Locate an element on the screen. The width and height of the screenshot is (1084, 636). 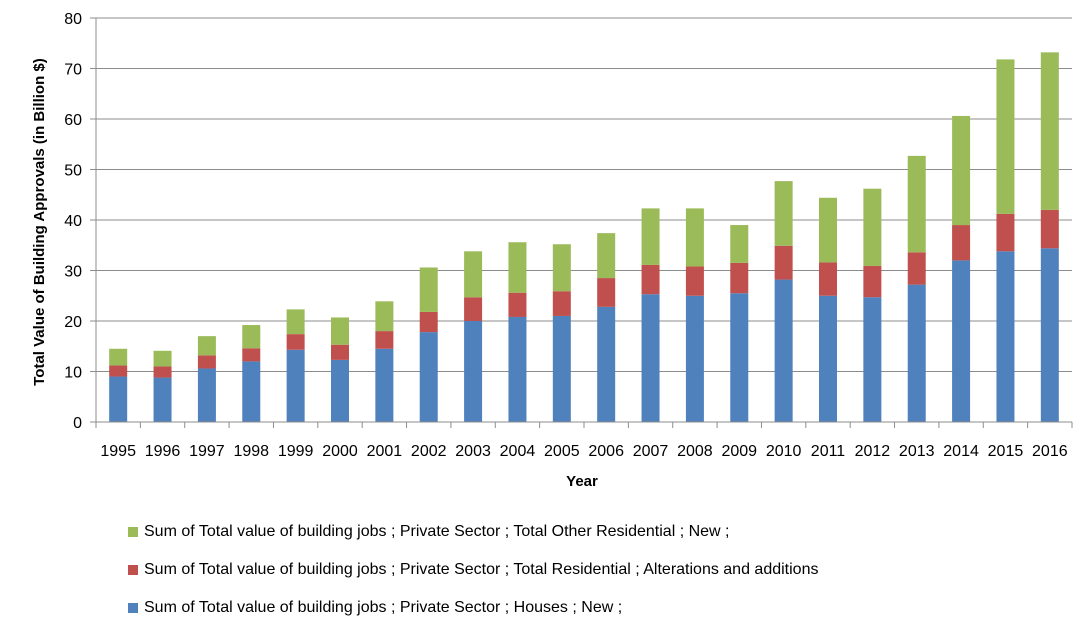
y-tick-label: 40 is located at coordinates (73, 221).